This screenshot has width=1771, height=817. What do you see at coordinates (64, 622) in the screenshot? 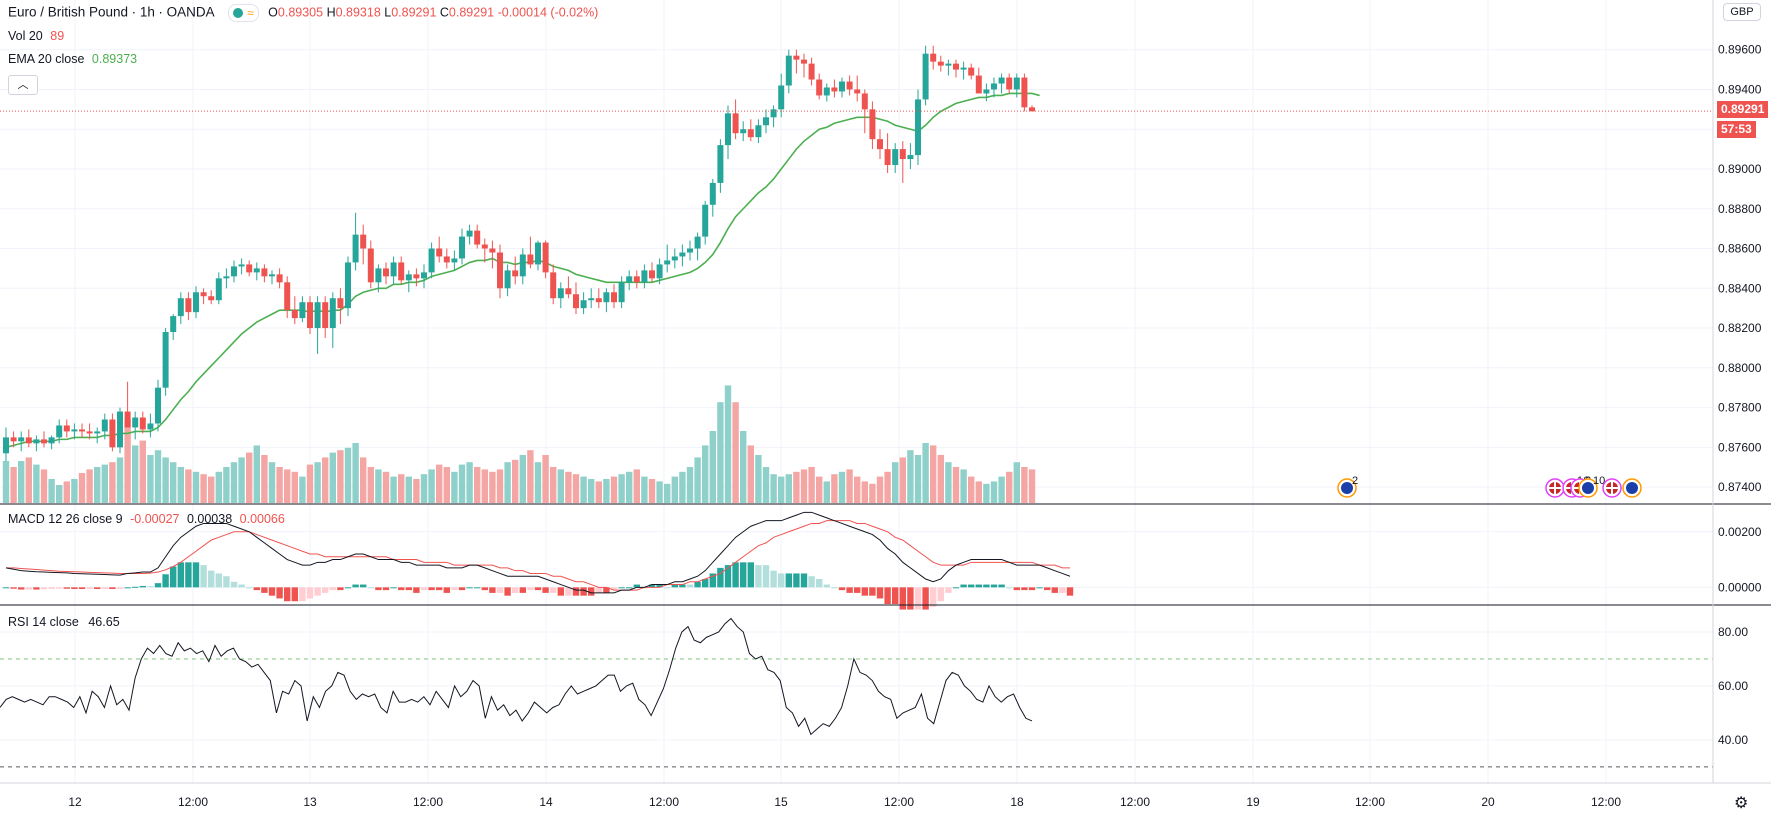
I see `rsi-legend: RSI 14 close 46.65` at bounding box center [64, 622].